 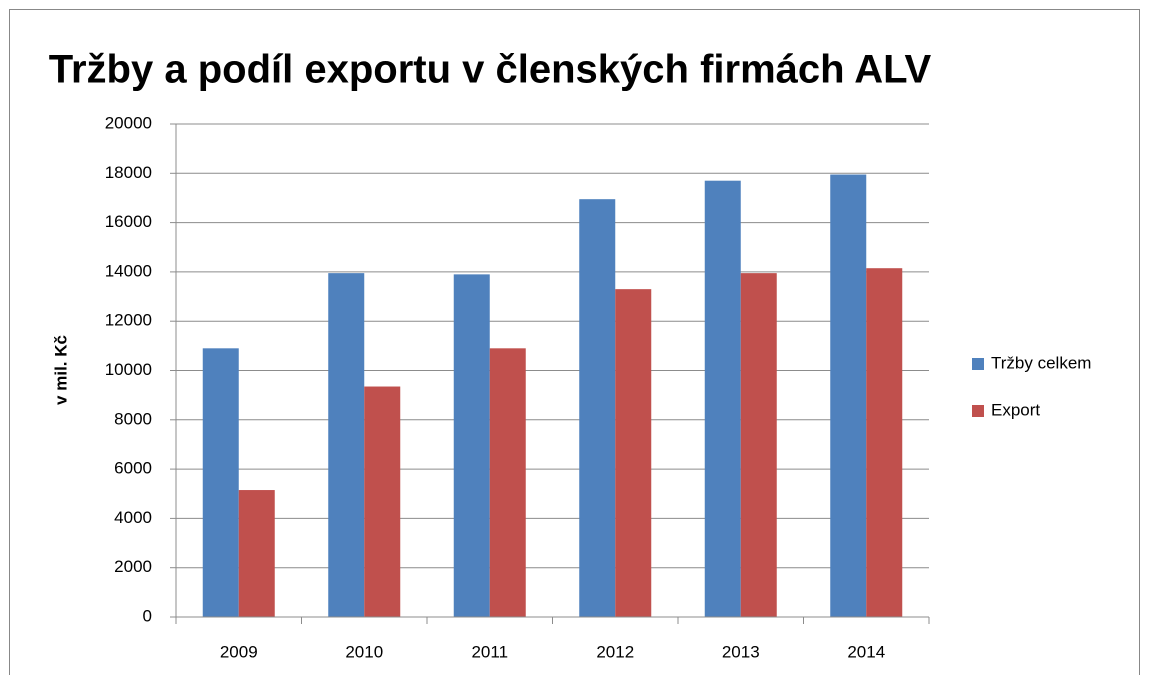 What do you see at coordinates (128, 122) in the screenshot?
I see `y-tick-label: 20000` at bounding box center [128, 122].